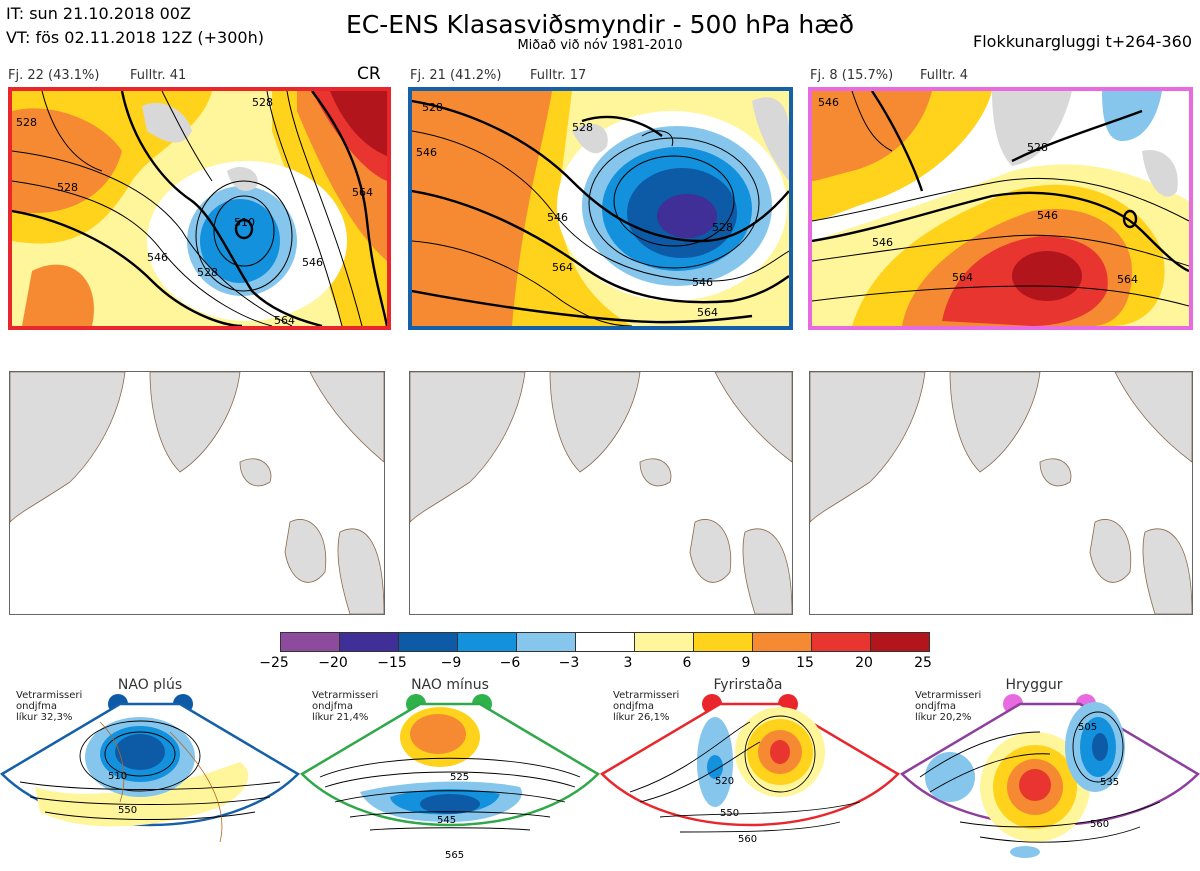 The height and width of the screenshot is (871, 1200). I want to click on regime-4-name: Hryggur, so click(1034, 685).